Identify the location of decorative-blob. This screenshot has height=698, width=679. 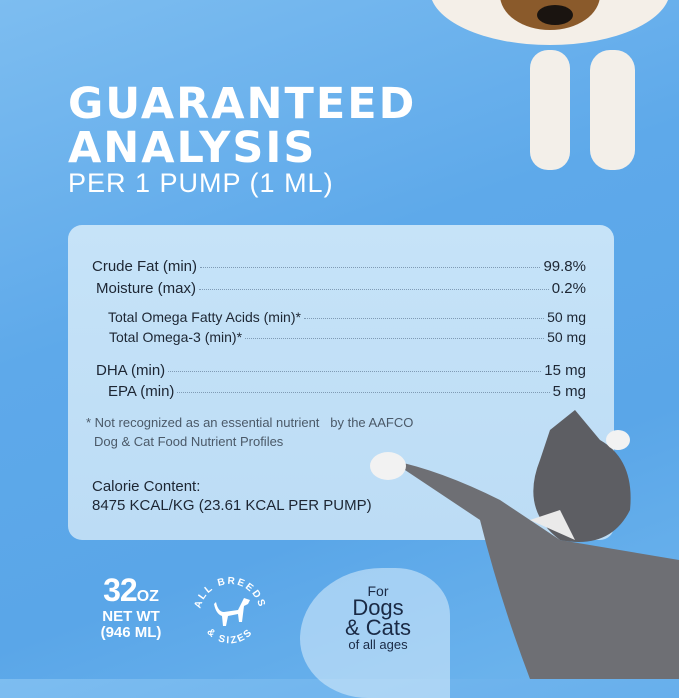
(375, 633).